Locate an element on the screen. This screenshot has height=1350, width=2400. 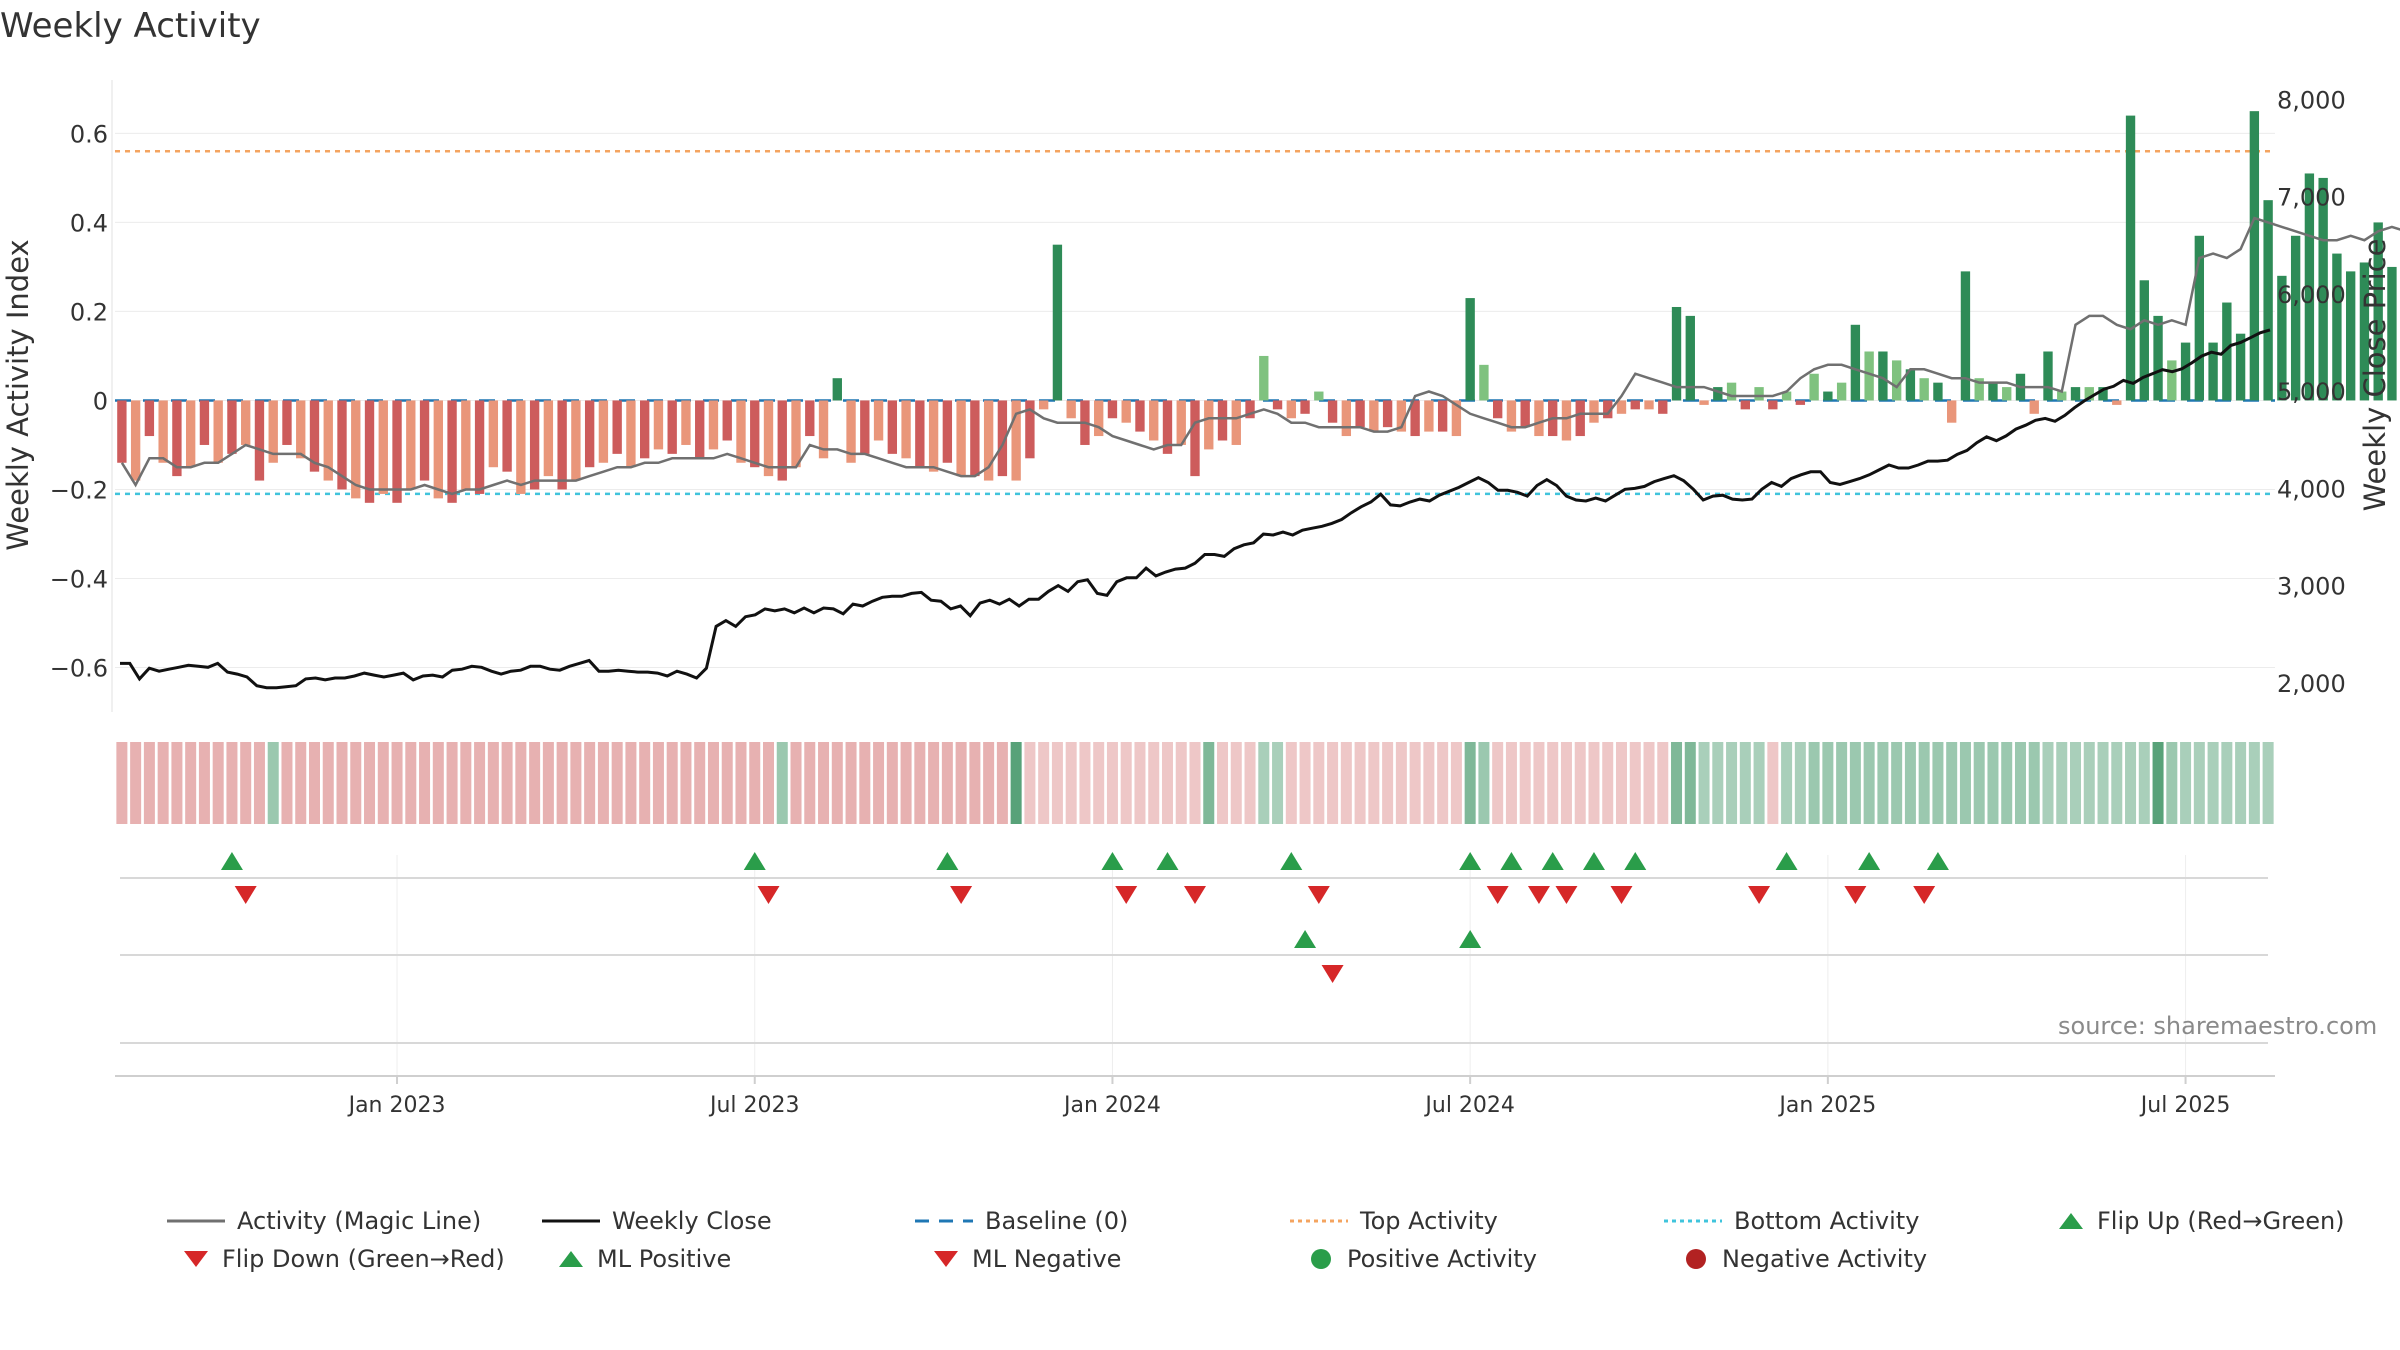
triangle-up-icon is located at coordinates (2071, 1221).